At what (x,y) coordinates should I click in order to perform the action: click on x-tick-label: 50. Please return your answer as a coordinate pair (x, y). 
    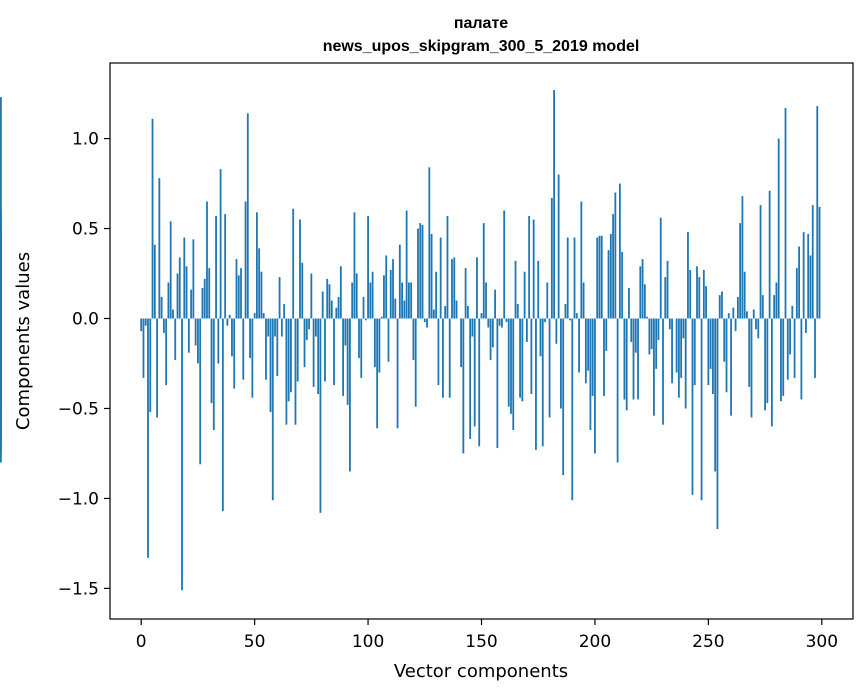
    Looking at the image, I should click on (255, 642).